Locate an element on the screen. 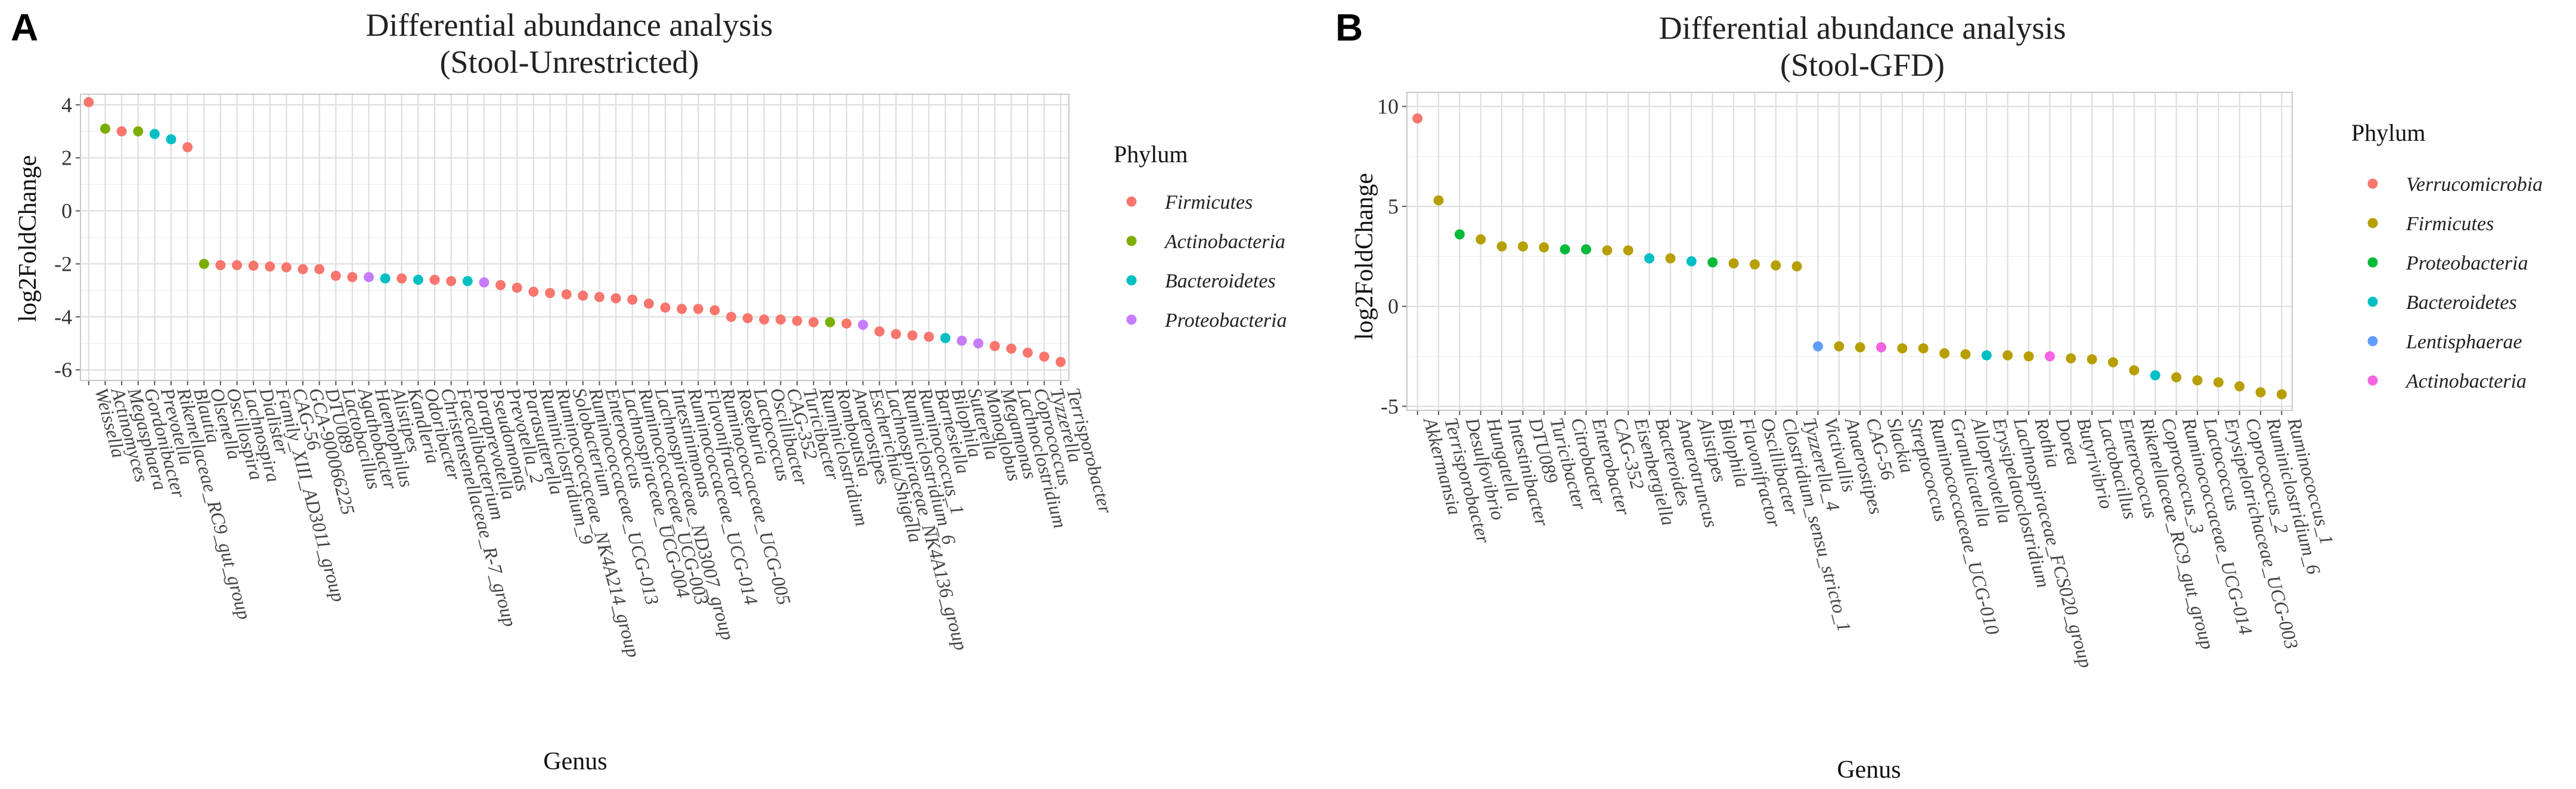 This screenshot has width=2576, height=789. panel-b-letter: B is located at coordinates (1349, 27).